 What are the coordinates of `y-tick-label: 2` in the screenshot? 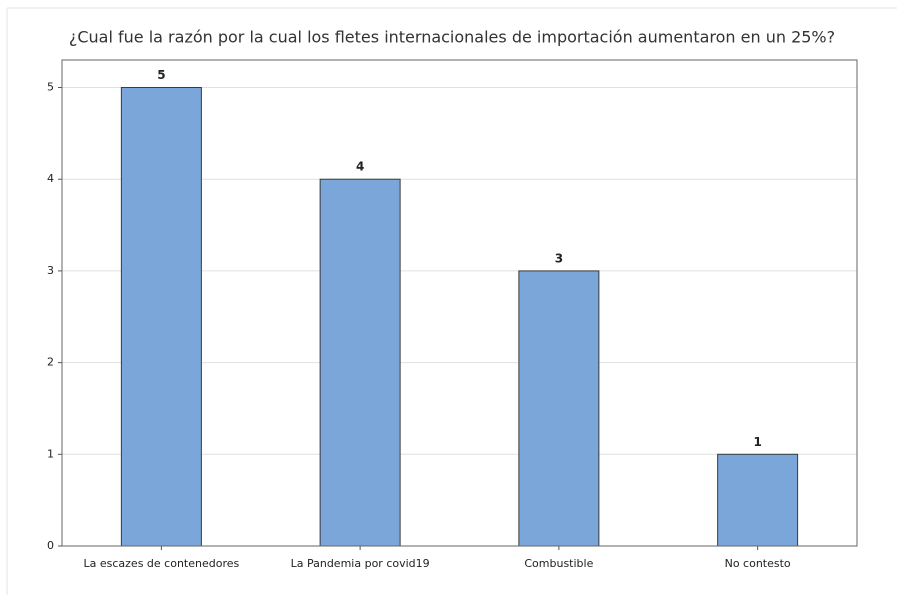 It's located at (50, 362).